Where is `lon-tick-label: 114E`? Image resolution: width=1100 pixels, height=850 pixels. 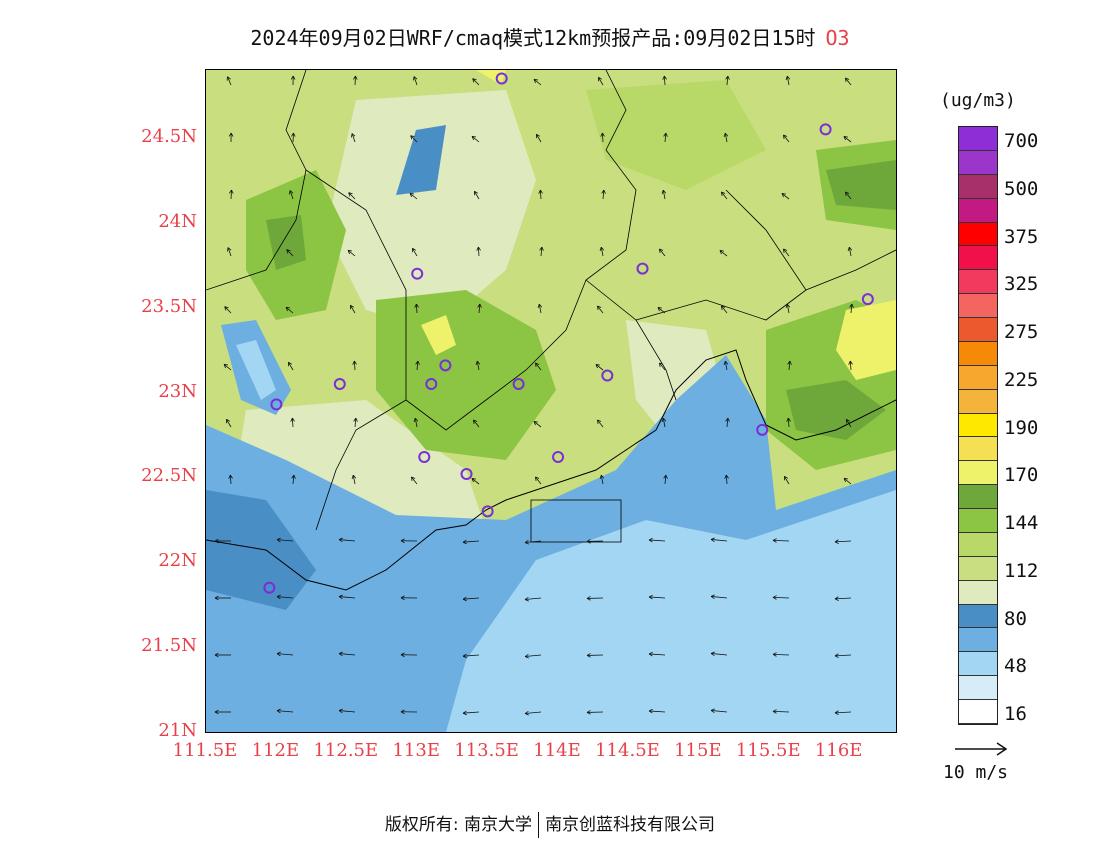
lon-tick-label: 114E is located at coordinates (557, 750).